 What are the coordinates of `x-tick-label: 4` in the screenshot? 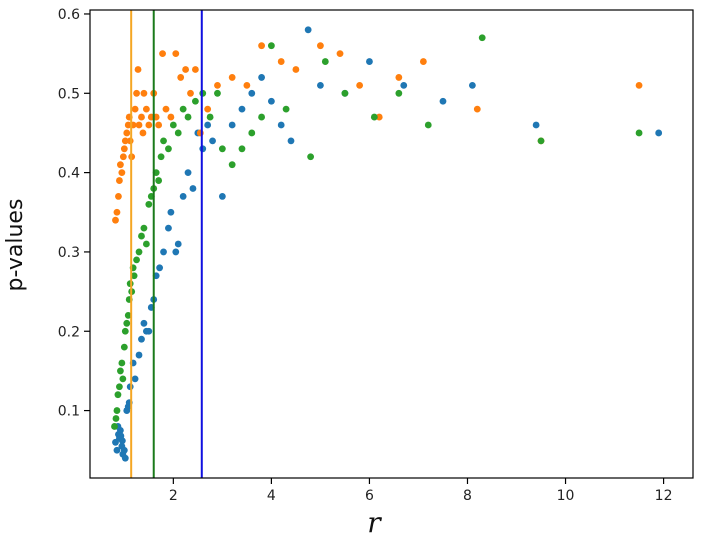 It's located at (271, 496).